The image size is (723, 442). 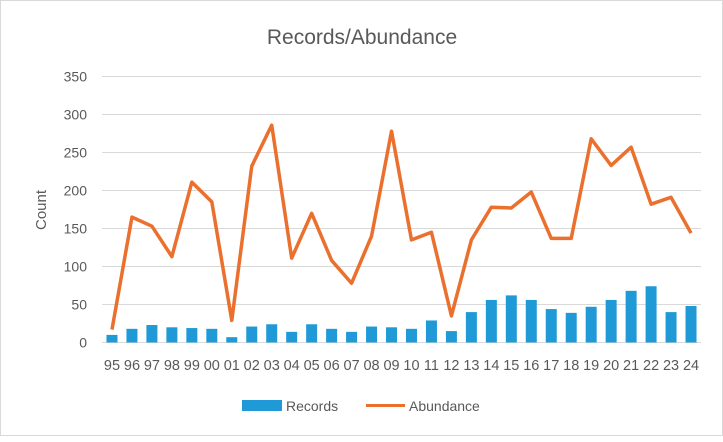 I want to click on y-tick-label: 200, so click(x=76, y=191).